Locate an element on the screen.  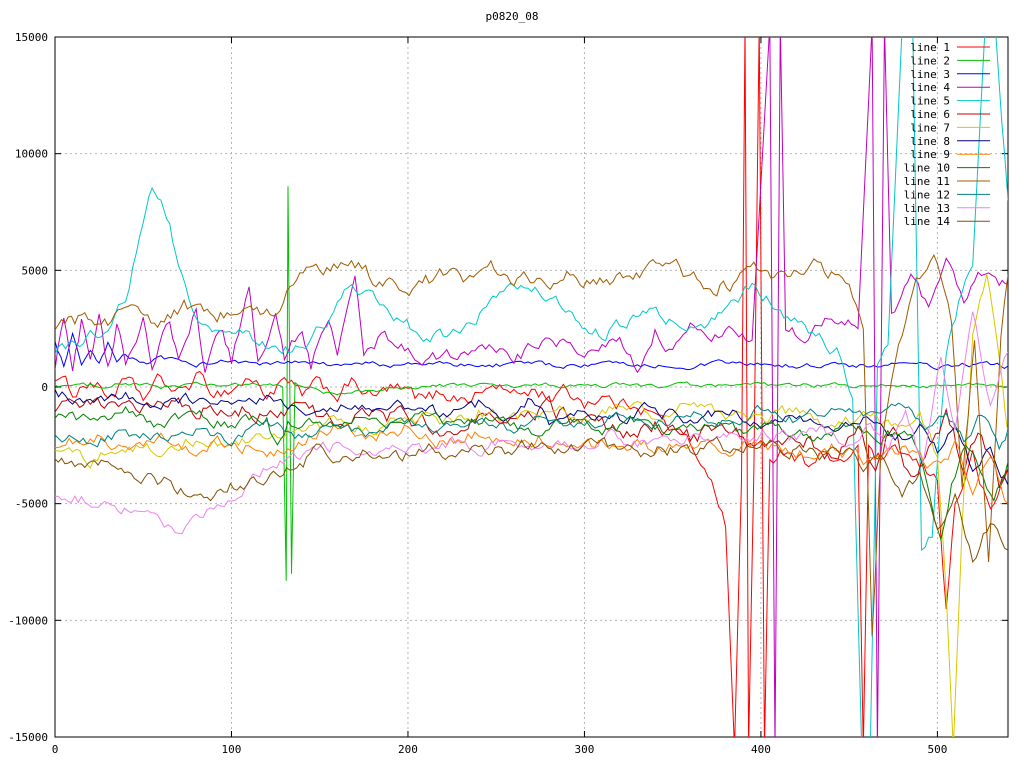
legend-label: line 10 is located at coordinates (927, 168).